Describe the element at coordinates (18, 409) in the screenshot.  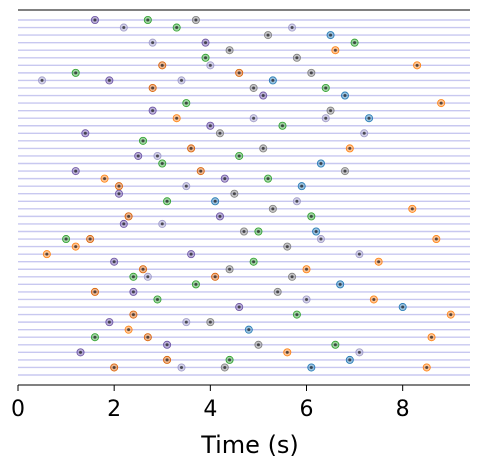
I see `x-tick-label: 0` at that location.